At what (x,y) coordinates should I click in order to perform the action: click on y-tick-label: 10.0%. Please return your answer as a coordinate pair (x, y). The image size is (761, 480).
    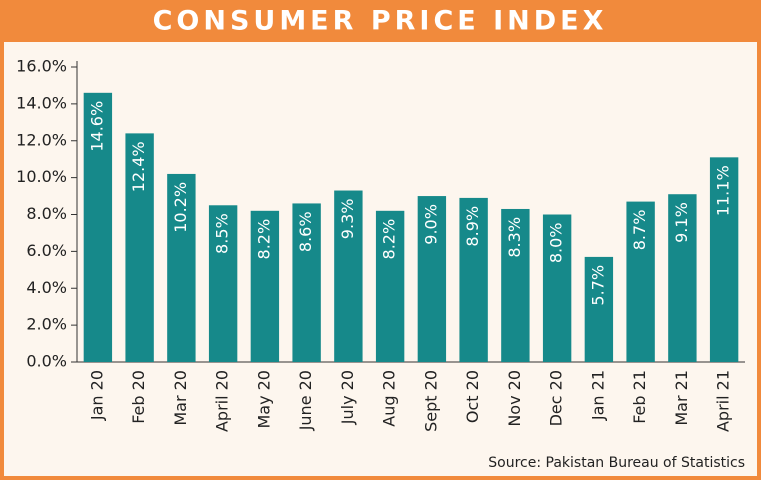
    Looking at the image, I should click on (41, 176).